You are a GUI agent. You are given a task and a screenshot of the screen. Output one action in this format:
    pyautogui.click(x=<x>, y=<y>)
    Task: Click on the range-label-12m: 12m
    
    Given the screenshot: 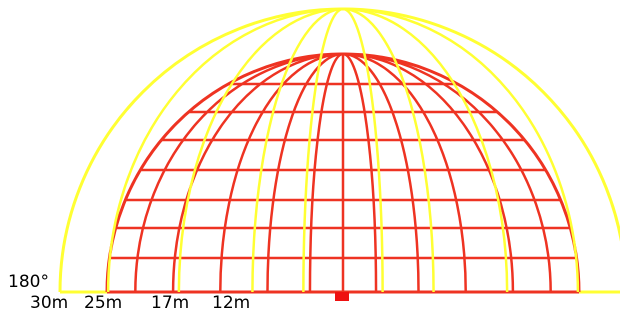 What is the action you would take?
    pyautogui.click(x=231, y=303)
    